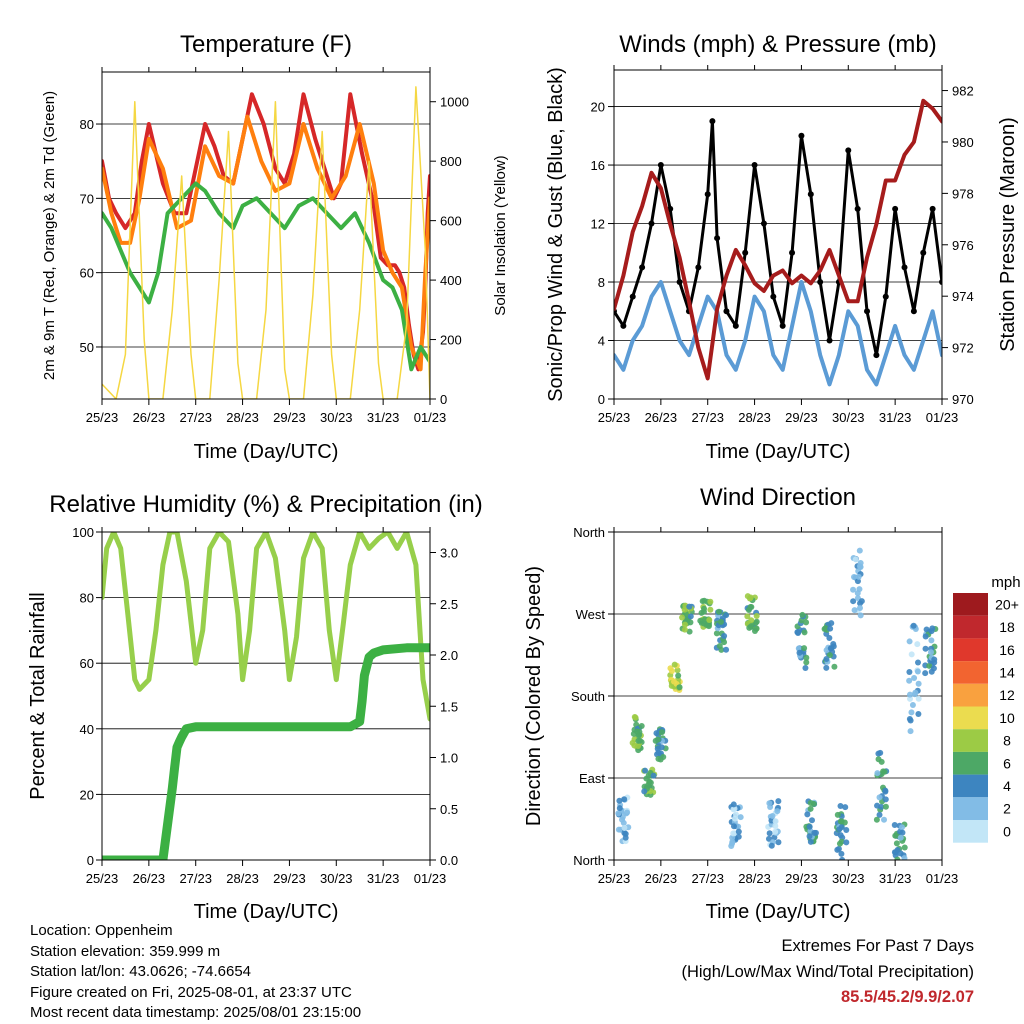  I want to click on legend-label: 0, so click(1007, 831).